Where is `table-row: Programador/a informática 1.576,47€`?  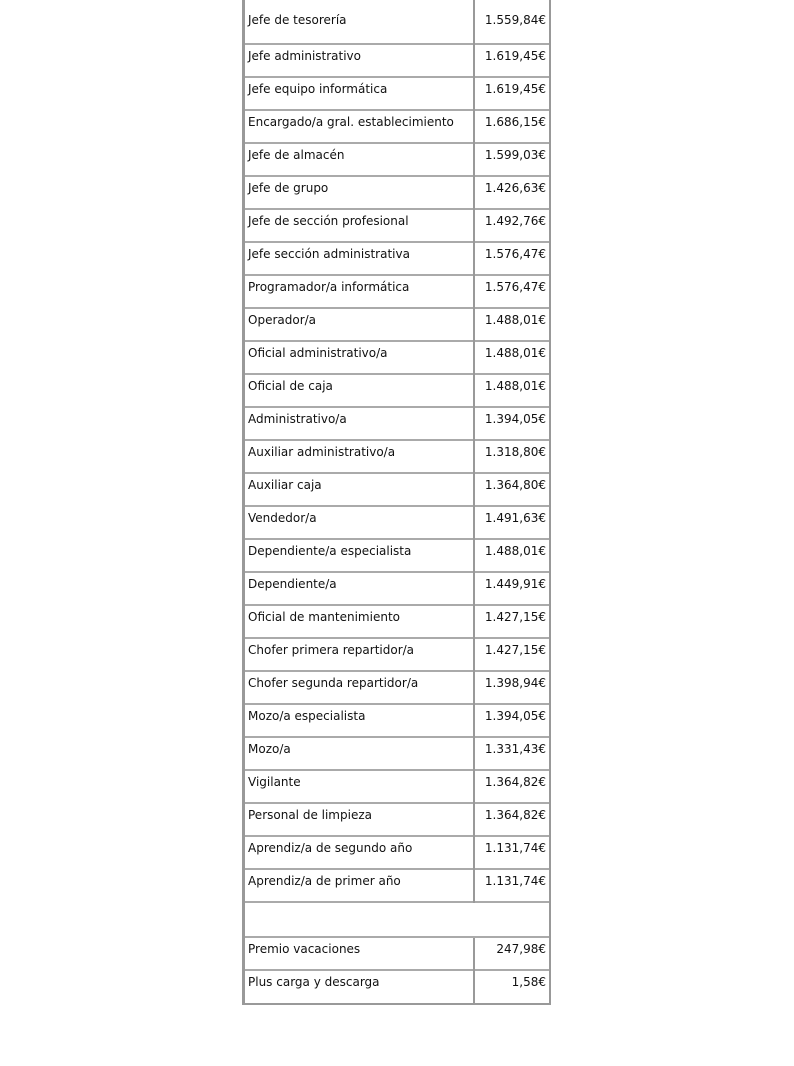 table-row: Programador/a informática 1.576,47€ is located at coordinates (397, 291).